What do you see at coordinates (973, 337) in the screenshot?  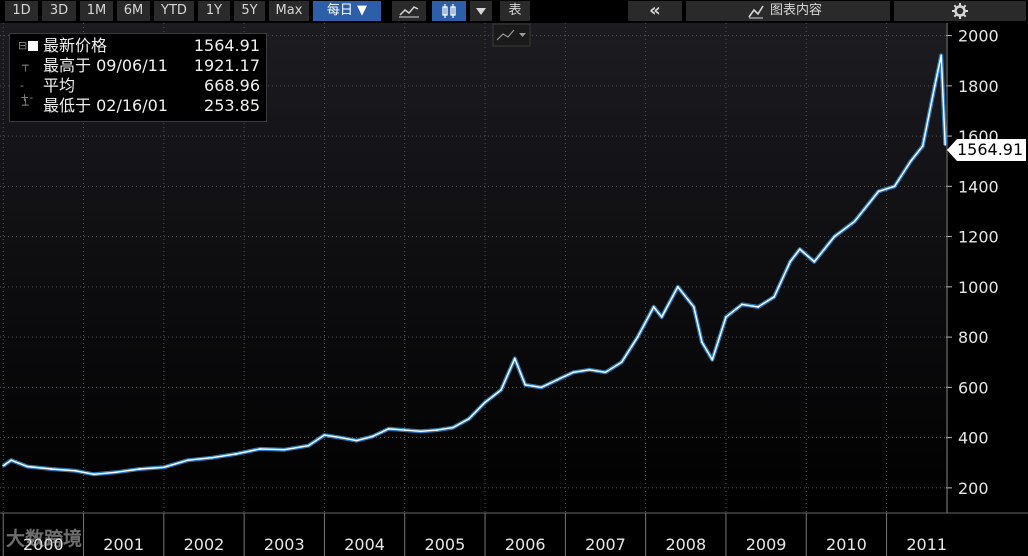 I see `y-tick-label: 800` at bounding box center [973, 337].